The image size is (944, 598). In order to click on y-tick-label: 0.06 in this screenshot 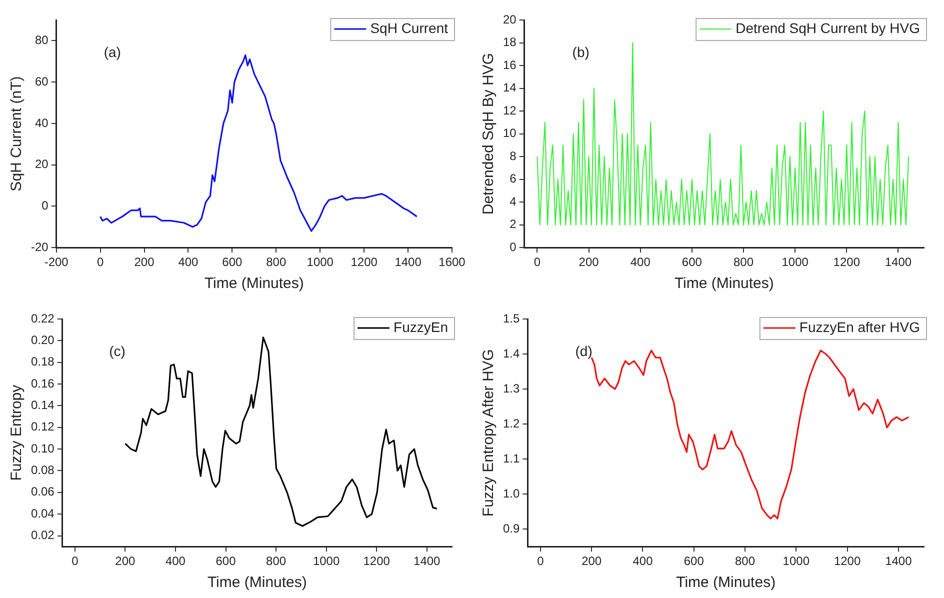, I will do `click(42, 491)`.